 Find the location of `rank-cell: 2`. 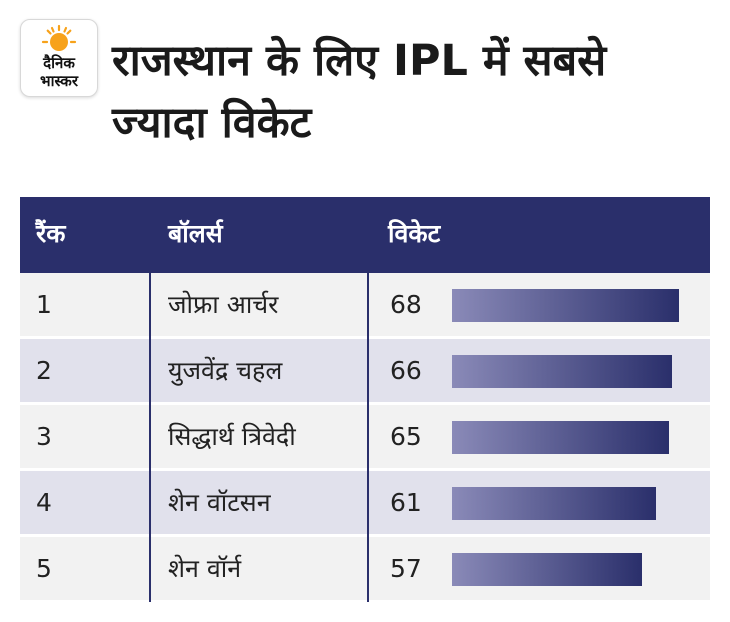

rank-cell: 2 is located at coordinates (44, 370).